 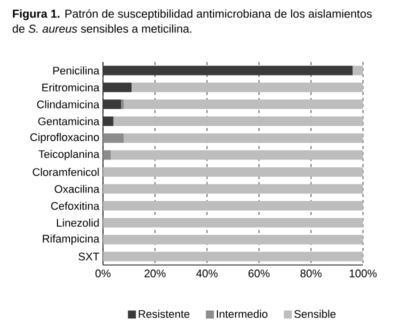 I want to click on y-tick-label: Clindamicina, so click(x=68, y=104).